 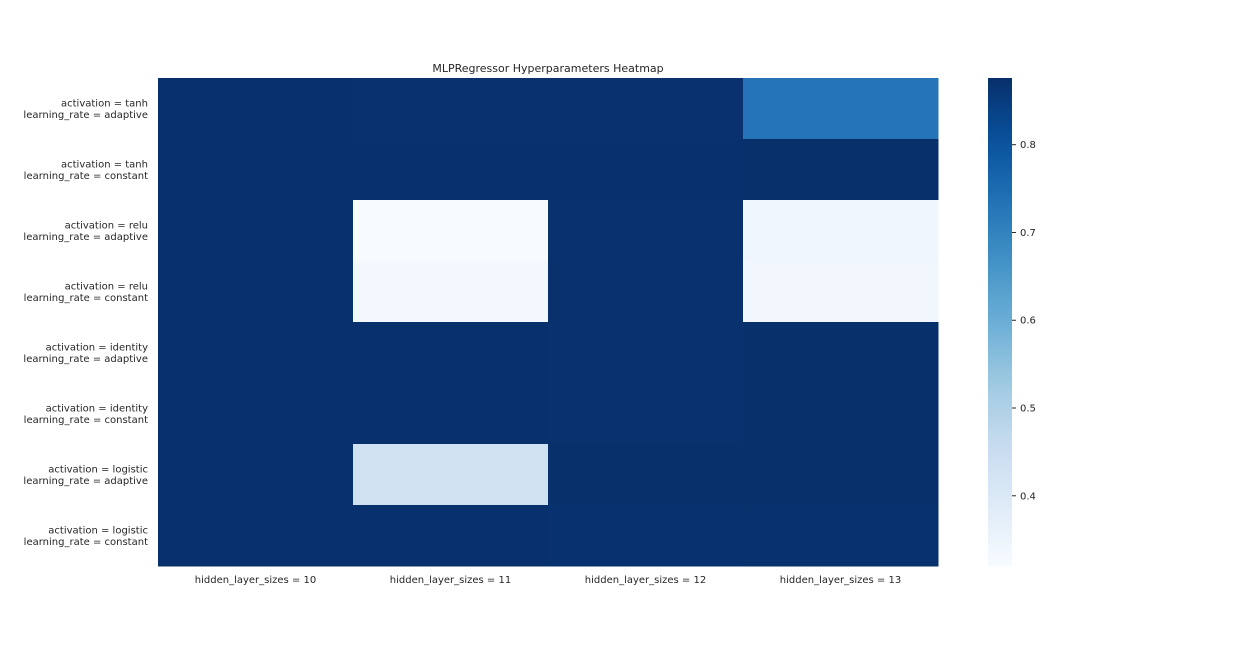 I want to click on colorbar-tick-label: 0.4, so click(x=1028, y=496).